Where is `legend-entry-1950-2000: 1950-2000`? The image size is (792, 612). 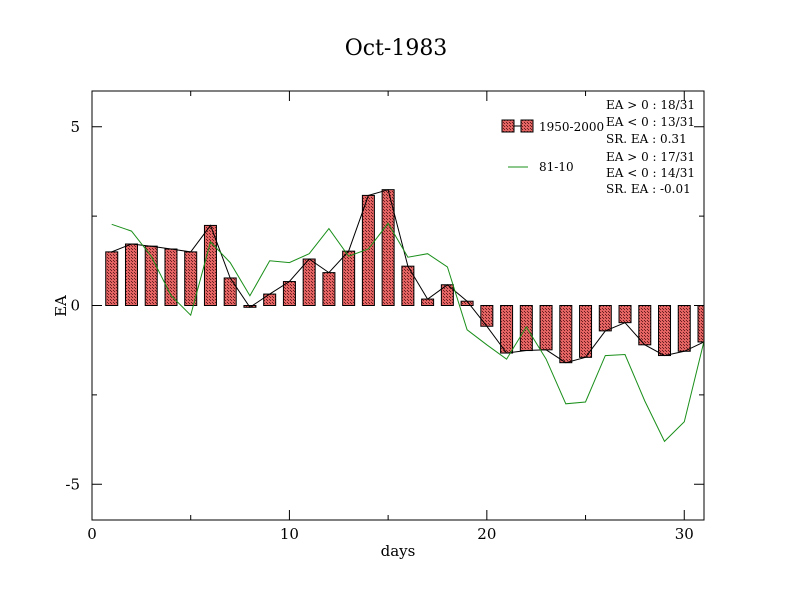 legend-entry-1950-2000: 1950-2000 is located at coordinates (552, 126).